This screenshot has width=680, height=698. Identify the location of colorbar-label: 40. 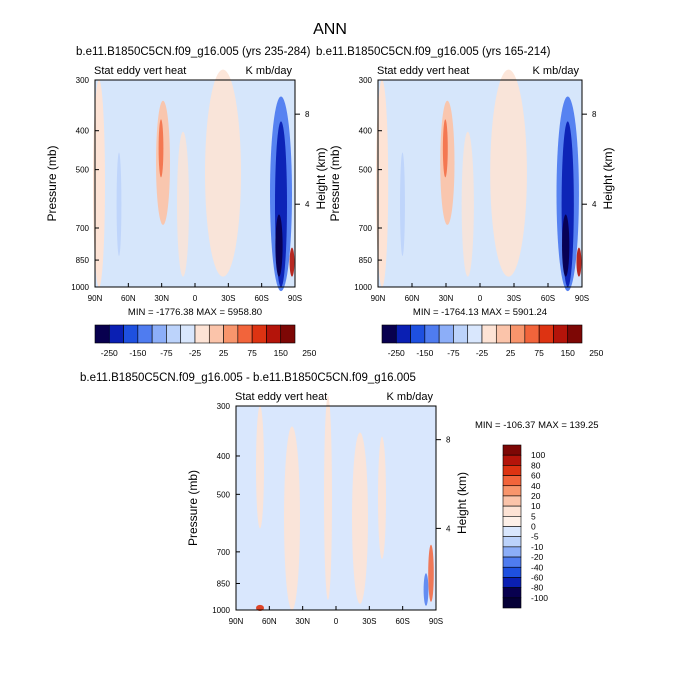
(536, 486).